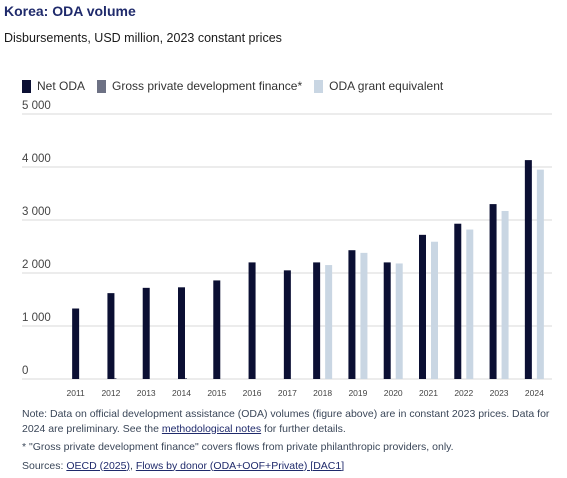 This screenshot has width=567, height=478. What do you see at coordinates (499, 393) in the screenshot?
I see `x-tick-label: 2023` at bounding box center [499, 393].